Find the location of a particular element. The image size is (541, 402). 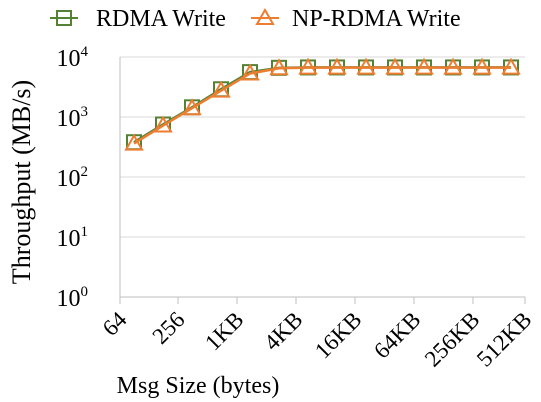

y-tick-label: 10² is located at coordinates (73, 178).